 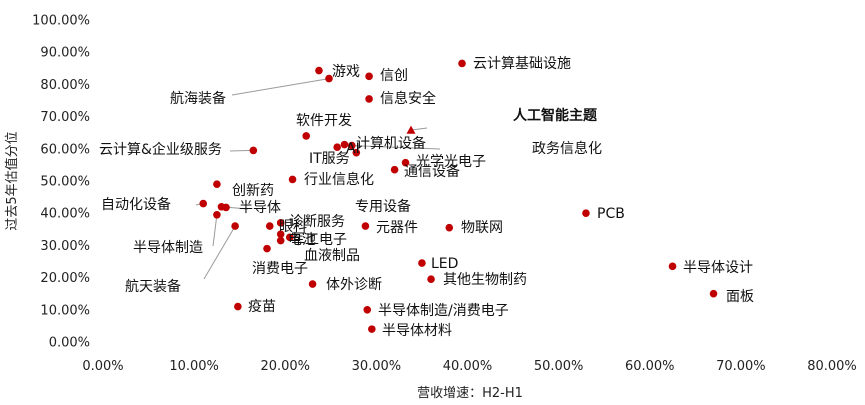 I want to click on point-label: 政务信息化, so click(x=567, y=148).